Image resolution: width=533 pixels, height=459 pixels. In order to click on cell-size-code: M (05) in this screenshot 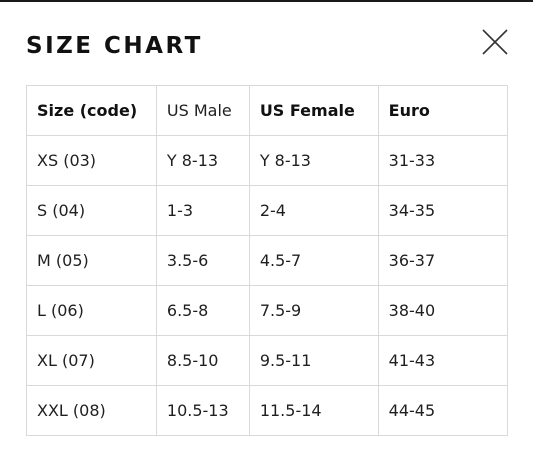, I will do `click(91, 260)`.